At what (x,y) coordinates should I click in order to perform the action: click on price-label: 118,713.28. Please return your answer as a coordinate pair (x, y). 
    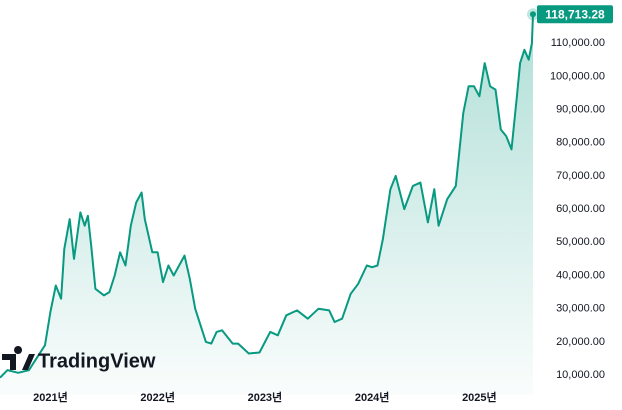
    Looking at the image, I should click on (575, 14).